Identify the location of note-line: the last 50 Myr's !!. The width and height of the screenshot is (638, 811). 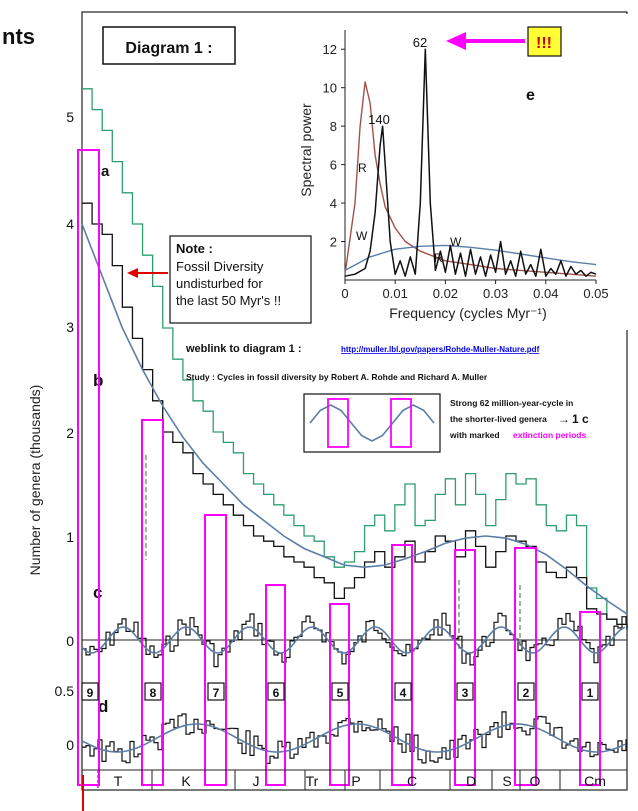
(228, 300).